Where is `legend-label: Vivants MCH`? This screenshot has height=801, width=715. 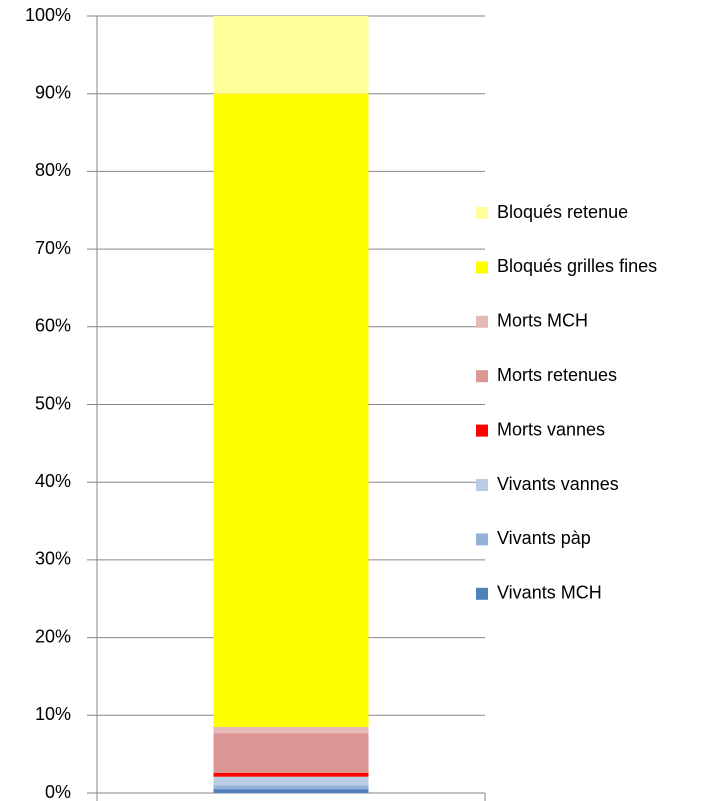
legend-label: Vivants MCH is located at coordinates (549, 593).